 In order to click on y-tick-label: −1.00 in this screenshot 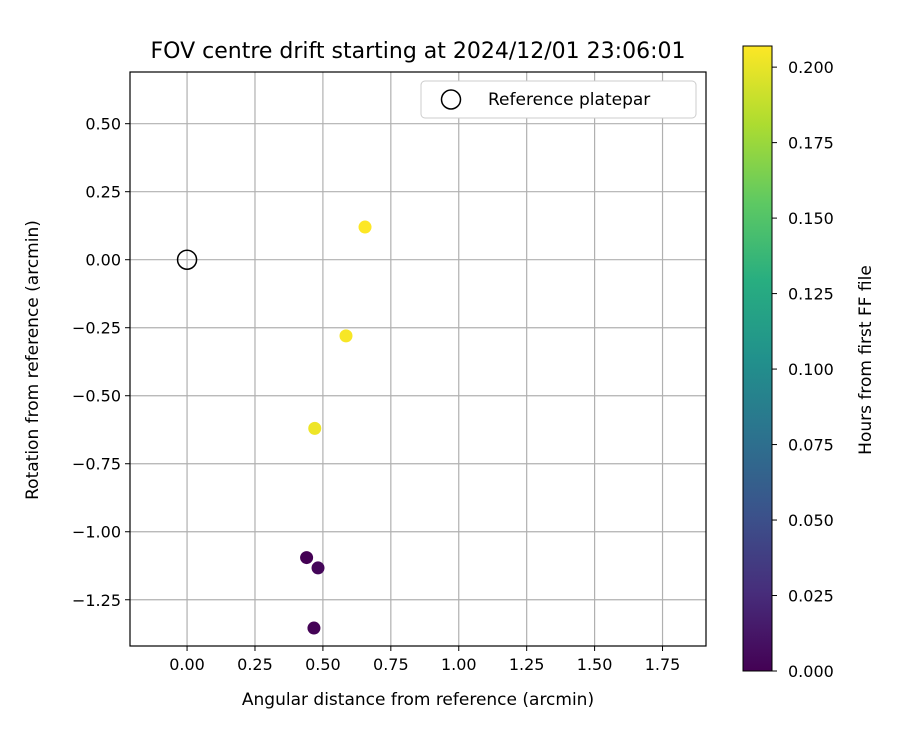, I will do `click(96, 532)`.